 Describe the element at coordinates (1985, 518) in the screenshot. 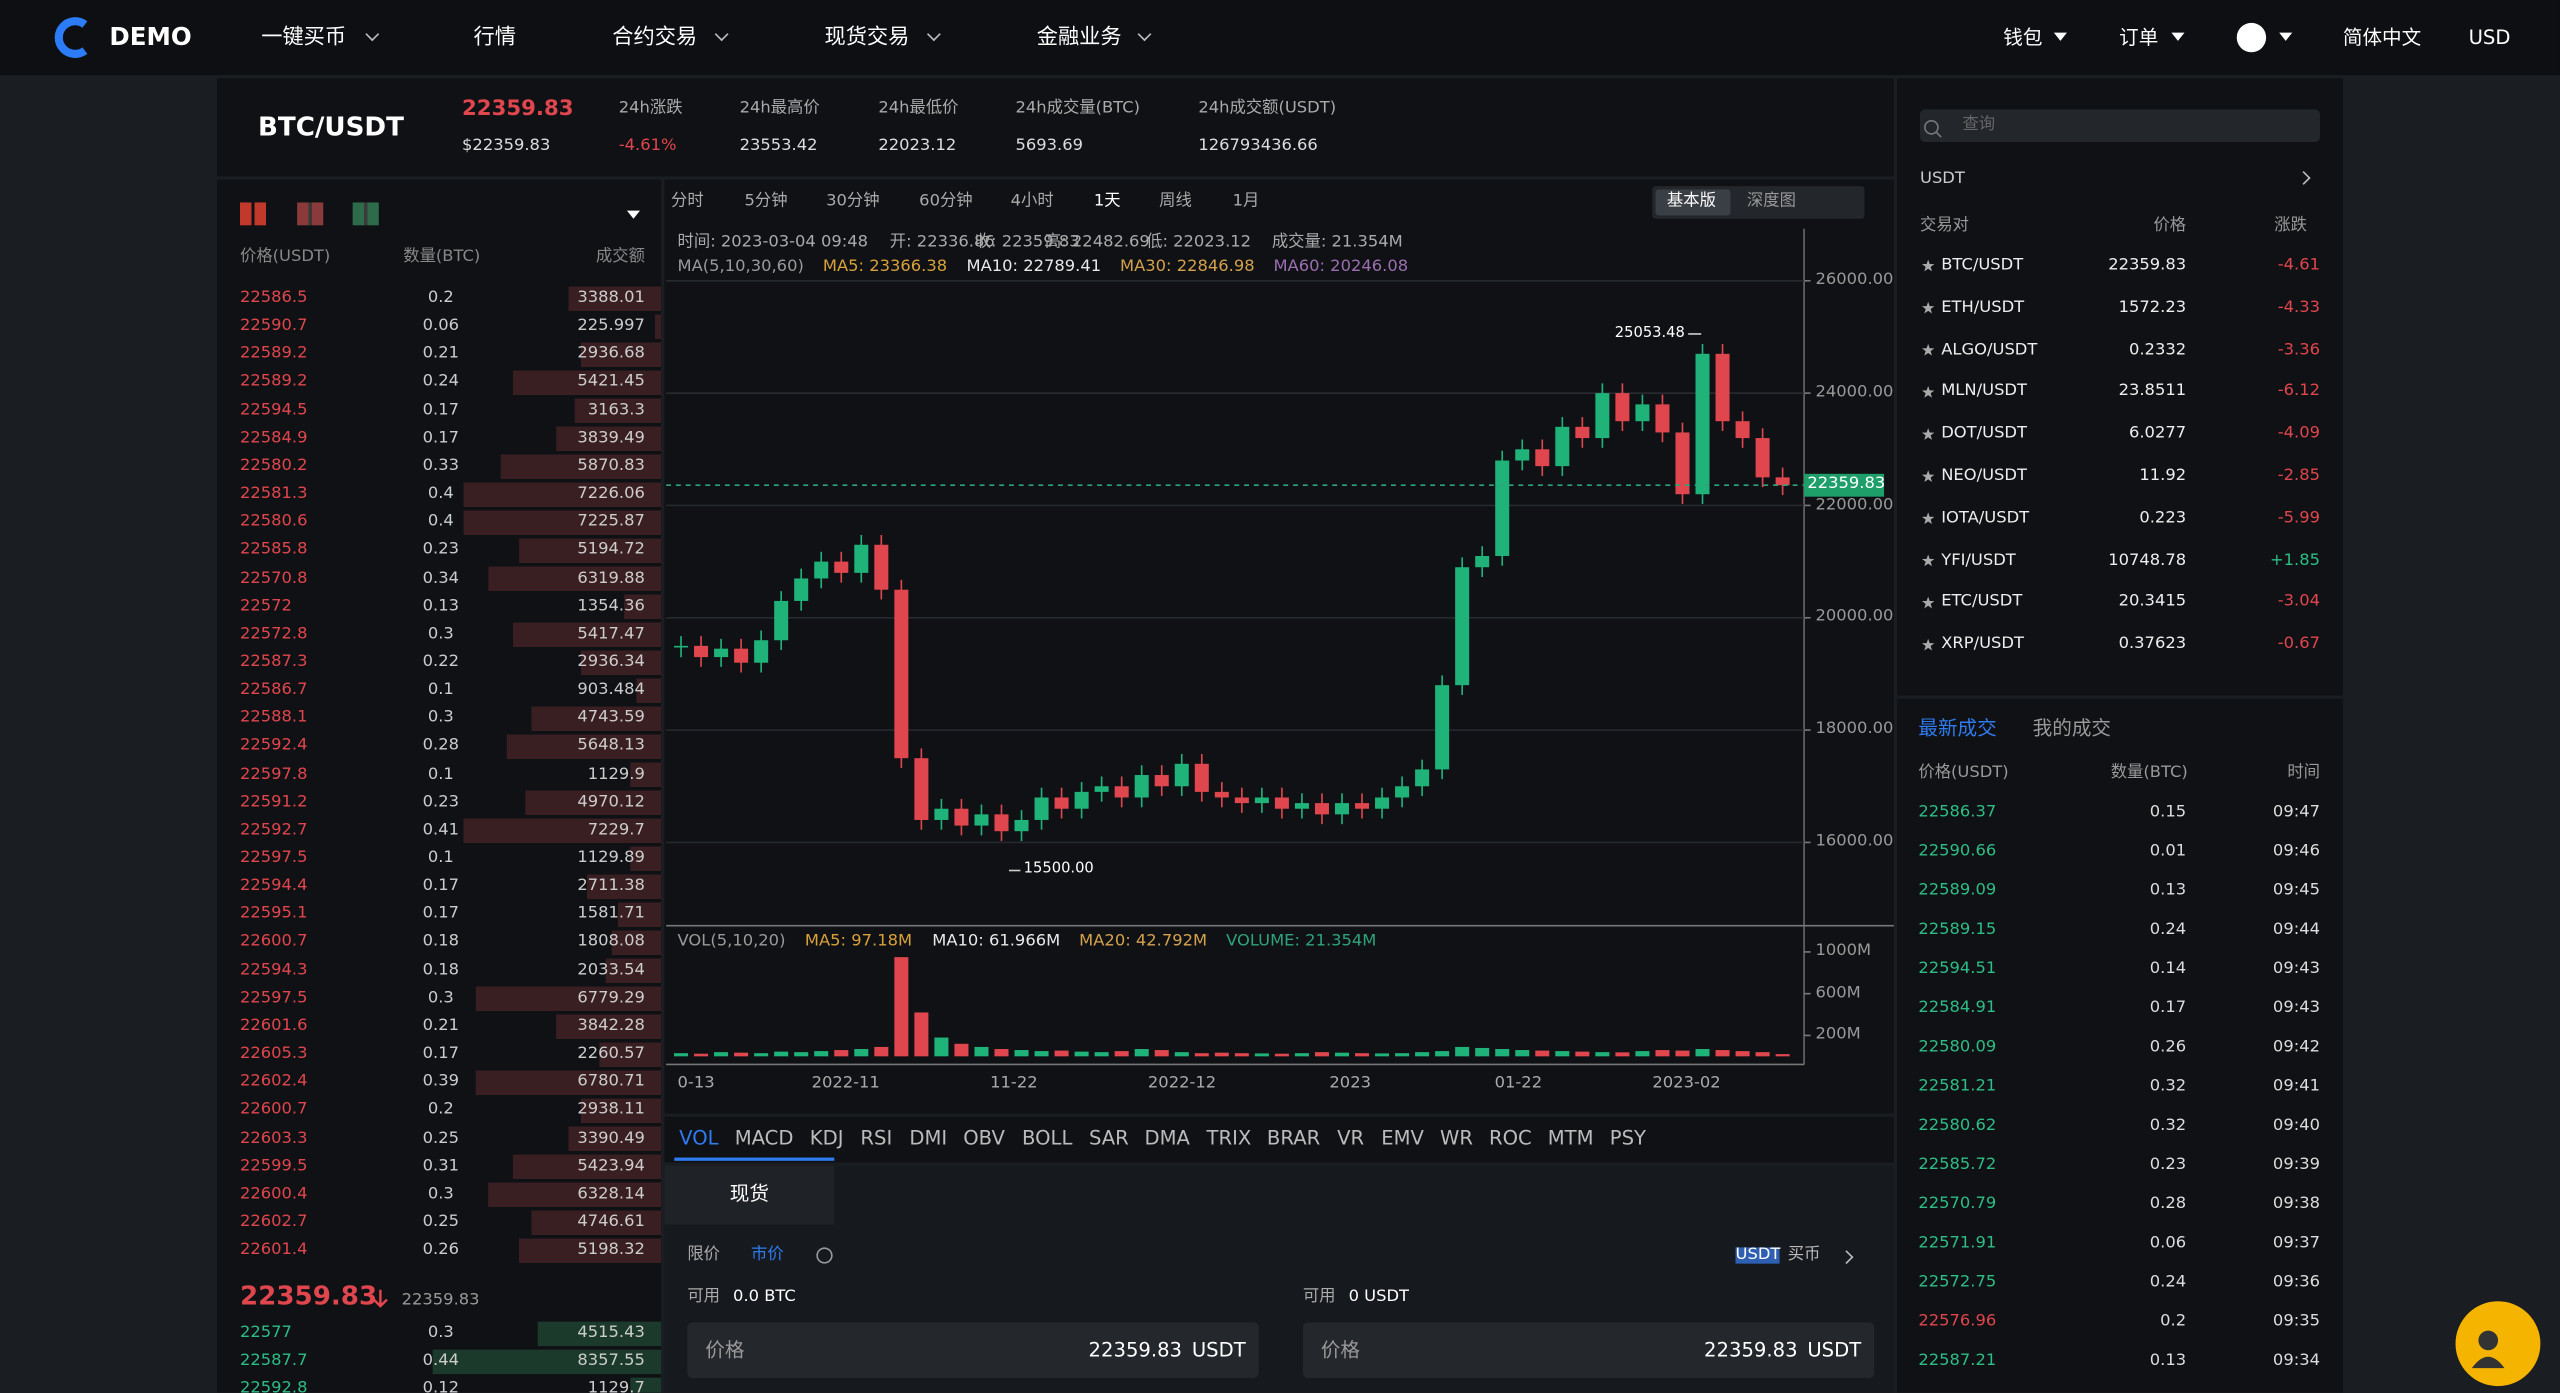

I see `market-pair: IOTA/USDT` at that location.